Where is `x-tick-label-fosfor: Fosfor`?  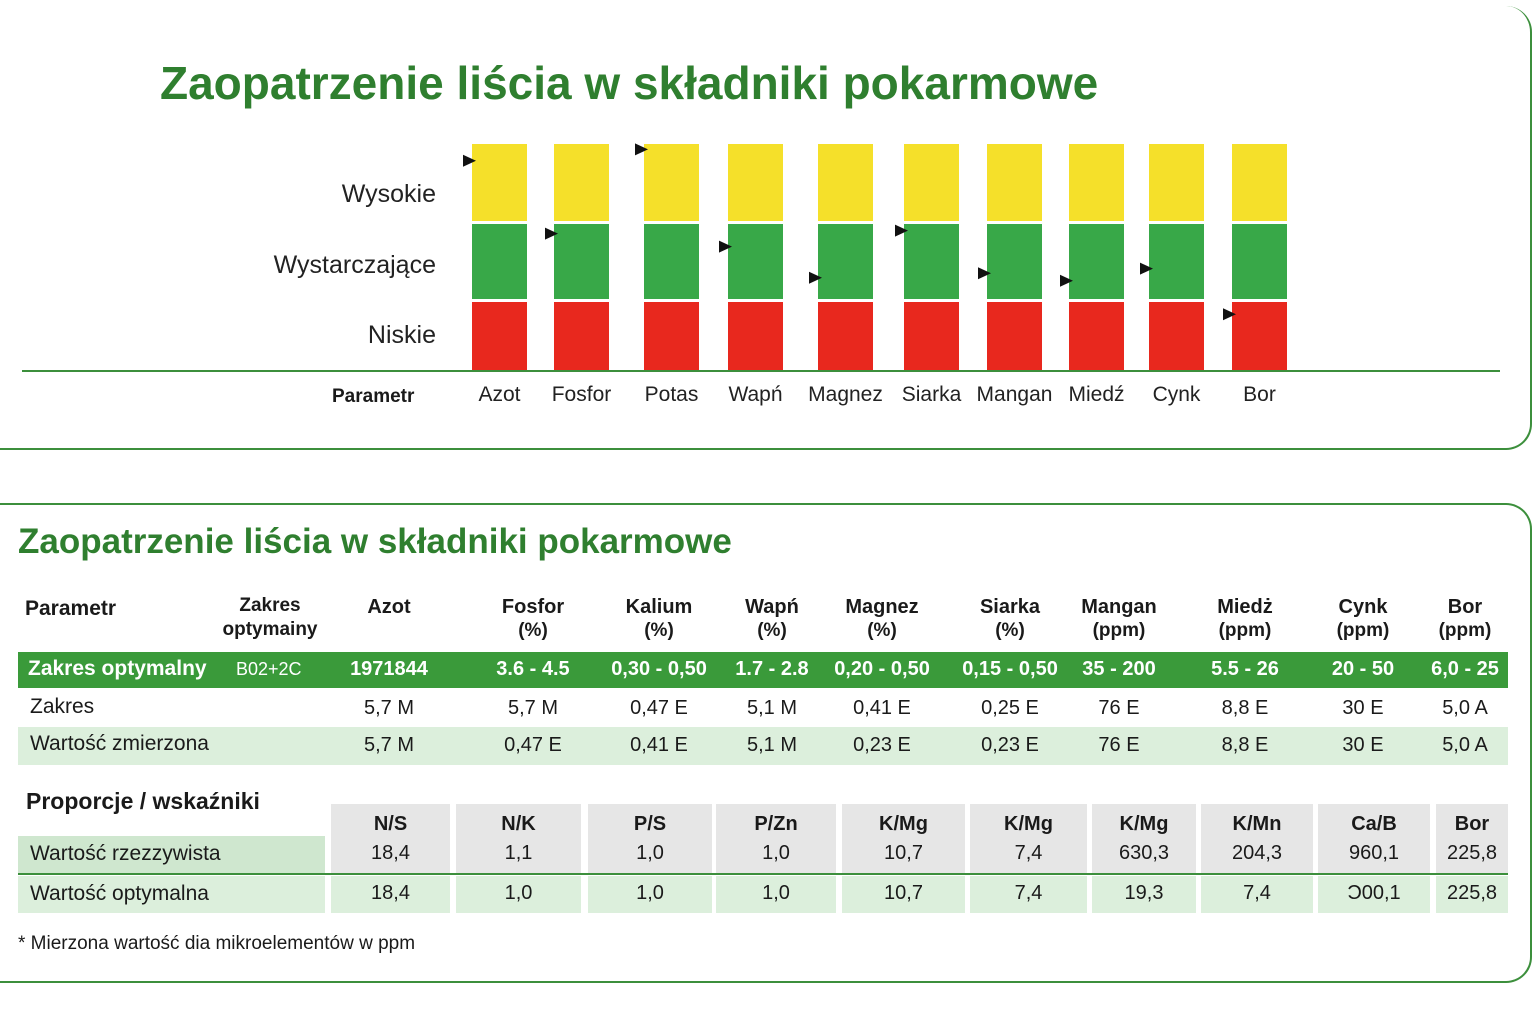
x-tick-label-fosfor: Fosfor is located at coordinates (581, 394).